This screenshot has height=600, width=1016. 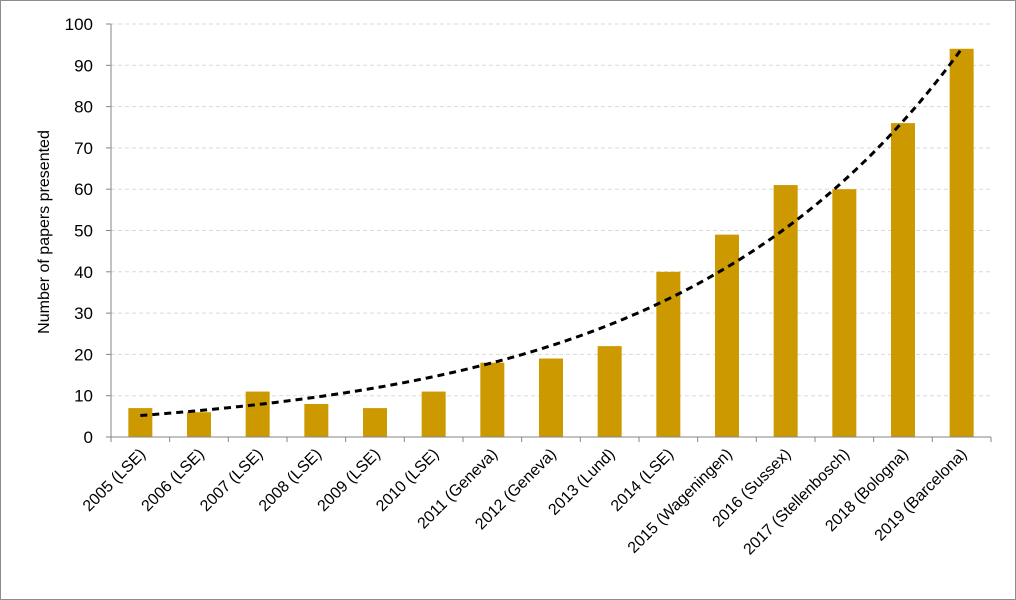 What do you see at coordinates (797, 502) in the screenshot?
I see `x-tick-label: 2017 (Stellenbosch)` at bounding box center [797, 502].